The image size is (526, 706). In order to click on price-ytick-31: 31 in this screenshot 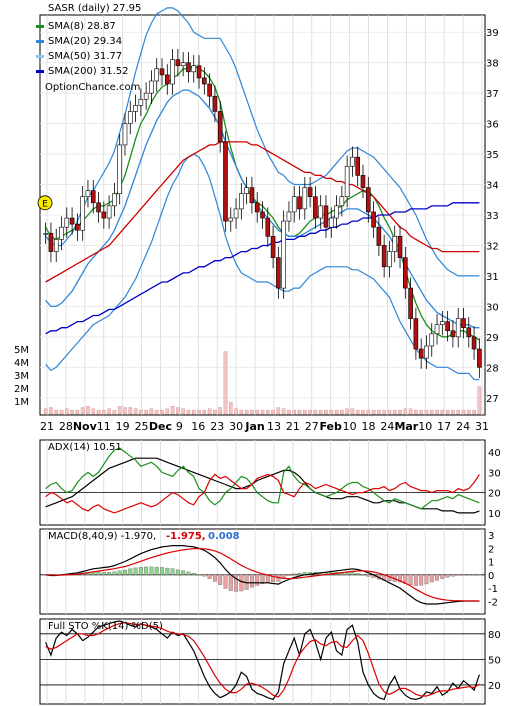, I will do `click(492, 277)`.